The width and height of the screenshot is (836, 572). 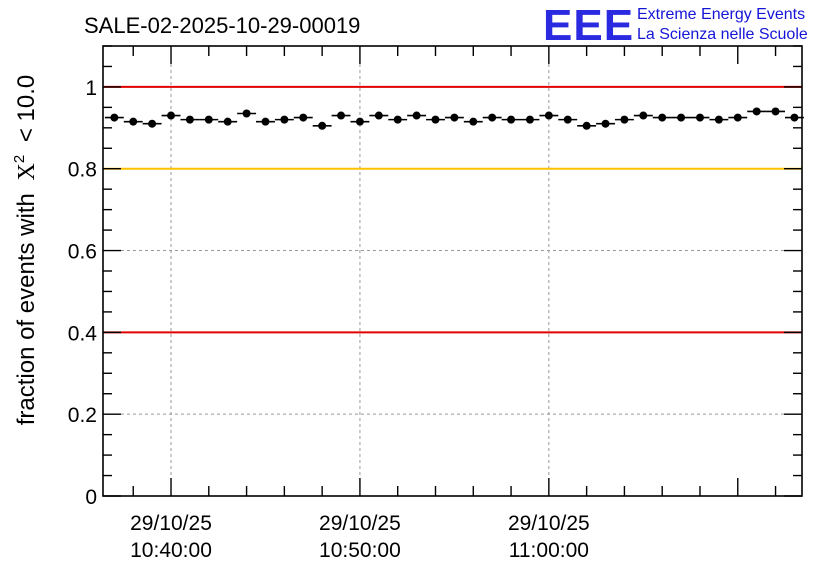 I want to click on eee-logo-line1: Extreme Energy Events, so click(x=721, y=14).